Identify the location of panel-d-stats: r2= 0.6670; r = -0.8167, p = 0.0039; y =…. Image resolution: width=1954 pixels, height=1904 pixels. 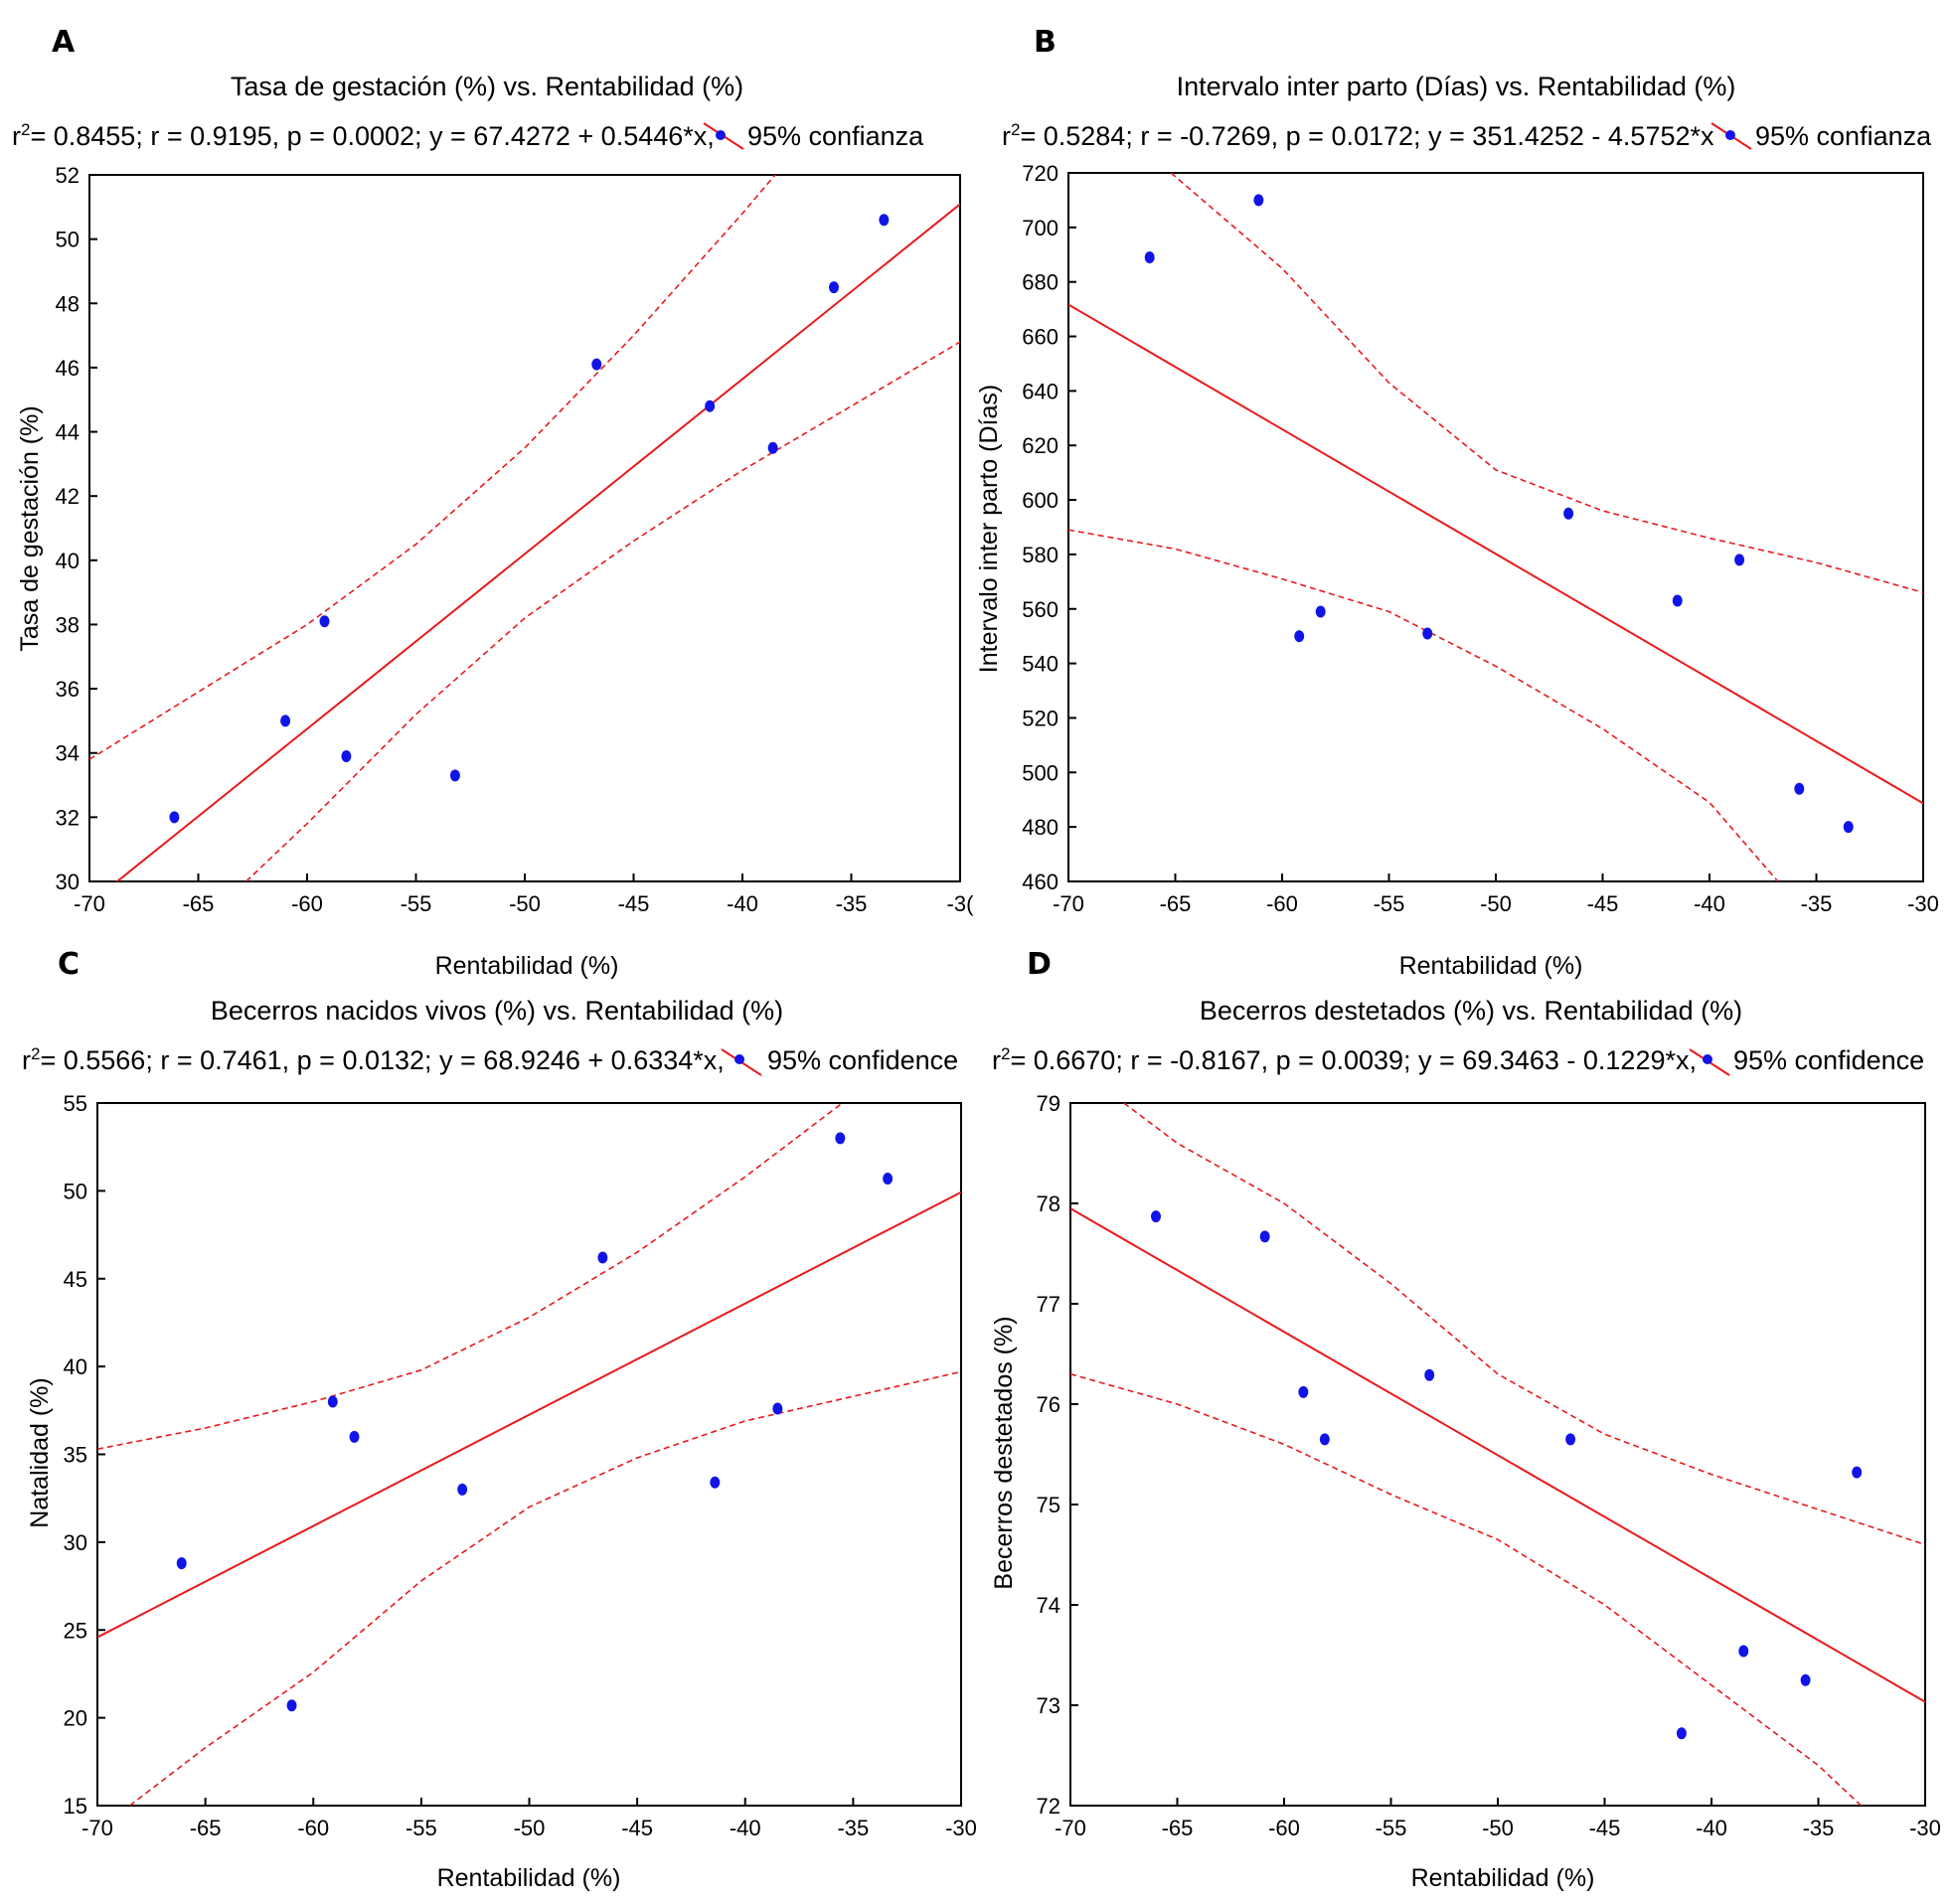
(1344, 1059).